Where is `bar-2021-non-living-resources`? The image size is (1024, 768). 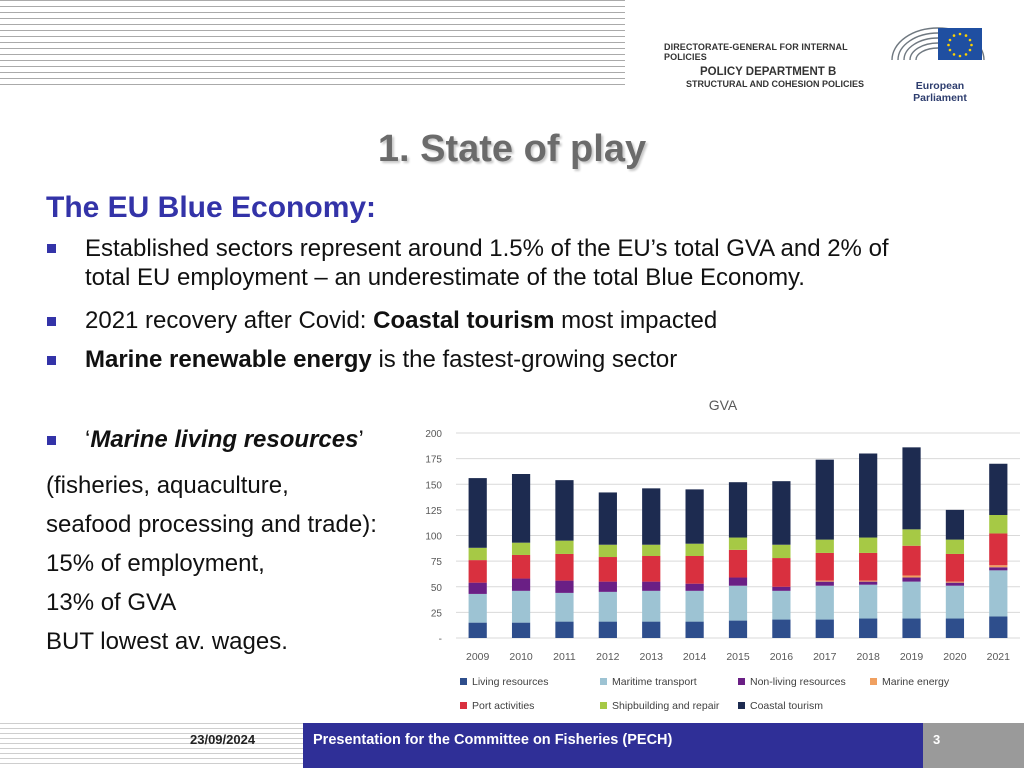
bar-2021-non-living-resources is located at coordinates (998, 569).